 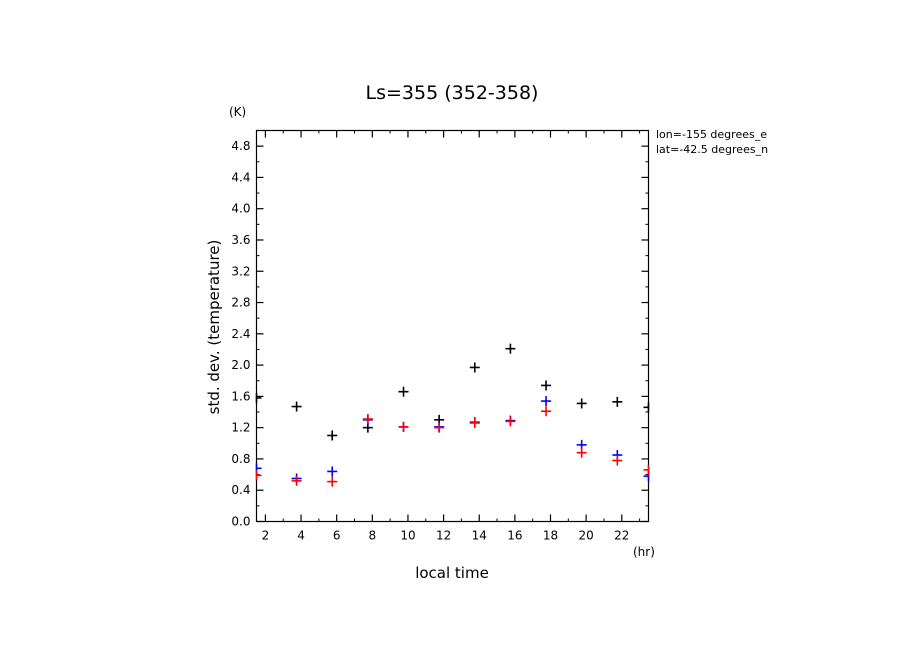 I want to click on x-tick-label: 14, so click(x=479, y=536).